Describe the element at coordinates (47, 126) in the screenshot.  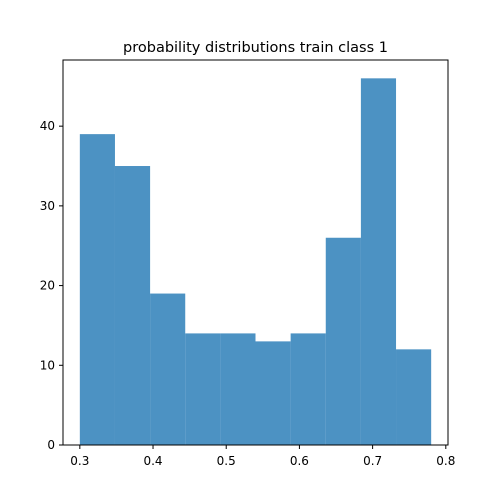
I see `y-tick-label: 40` at that location.